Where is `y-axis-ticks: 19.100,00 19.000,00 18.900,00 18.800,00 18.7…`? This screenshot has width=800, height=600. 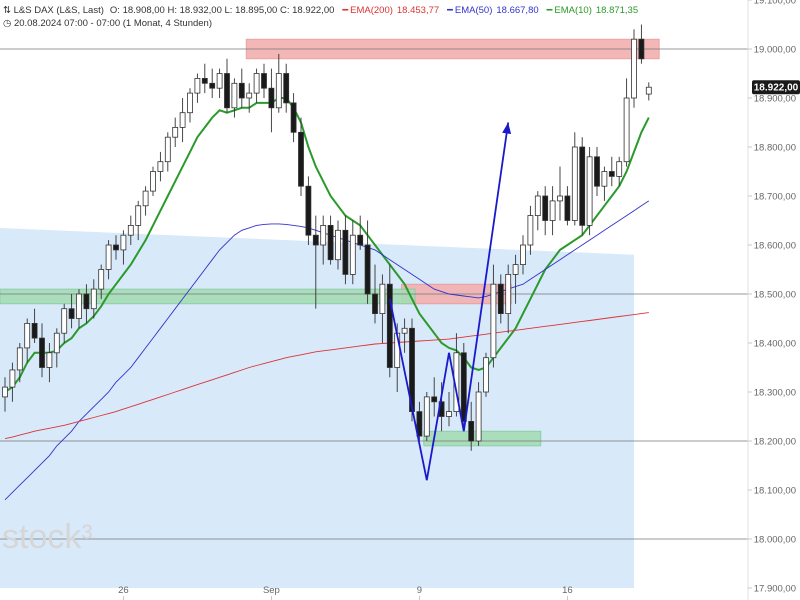 y-axis-ticks: 19.100,00 19.000,00 18.900,00 18.800,00 18.7… is located at coordinates (772, 297).